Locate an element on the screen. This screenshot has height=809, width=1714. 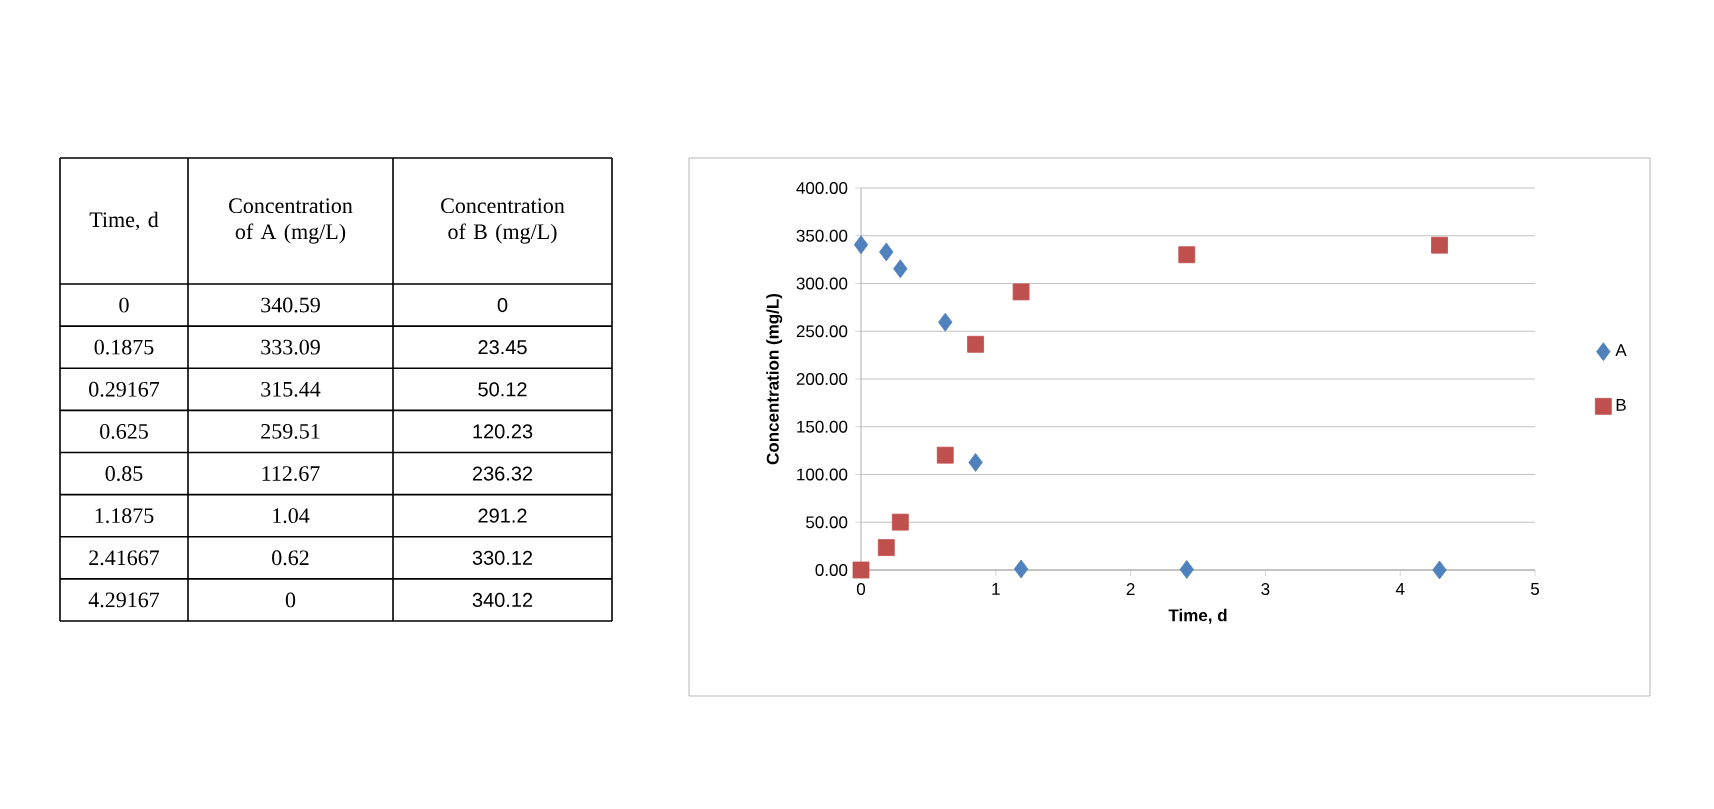
y-tick-label: 400.00 is located at coordinates (822, 188).